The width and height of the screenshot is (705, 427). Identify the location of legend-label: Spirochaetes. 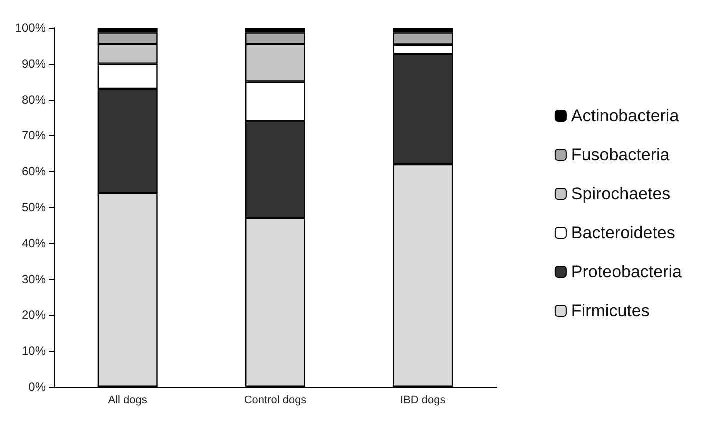
(621, 194).